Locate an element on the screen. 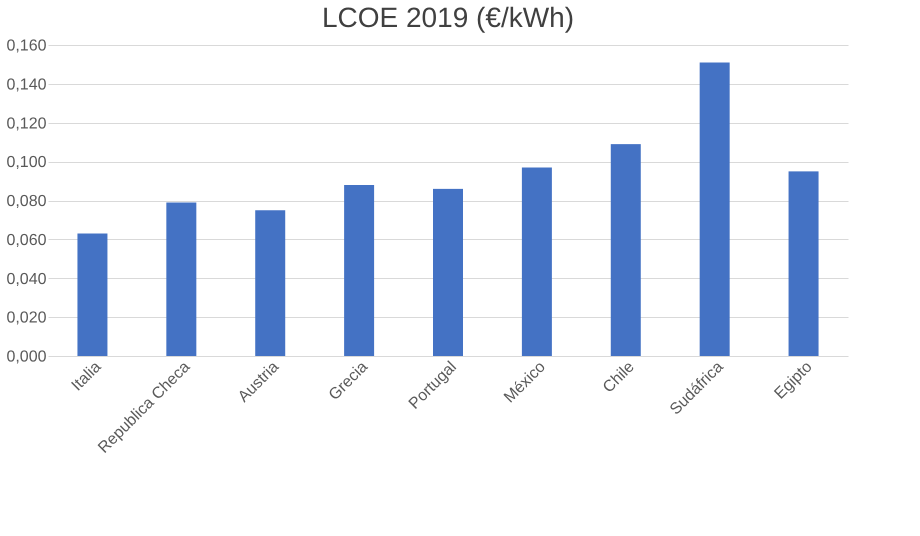 Image resolution: width=920 pixels, height=536 pixels. y-tick-label: 0,060 is located at coordinates (26, 240).